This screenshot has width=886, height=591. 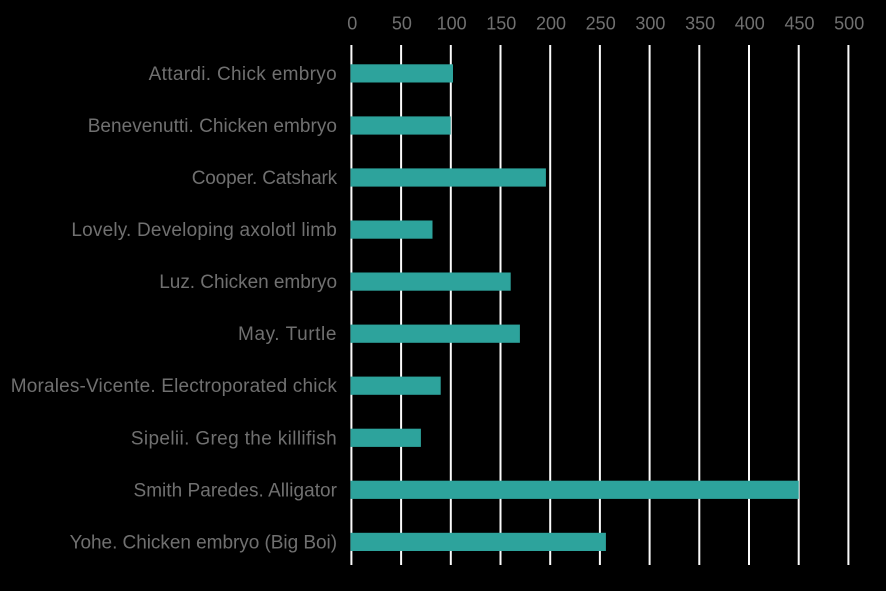 What do you see at coordinates (243, 74) in the screenshot?
I see `svg-text: Attardi. Chick embryo` at bounding box center [243, 74].